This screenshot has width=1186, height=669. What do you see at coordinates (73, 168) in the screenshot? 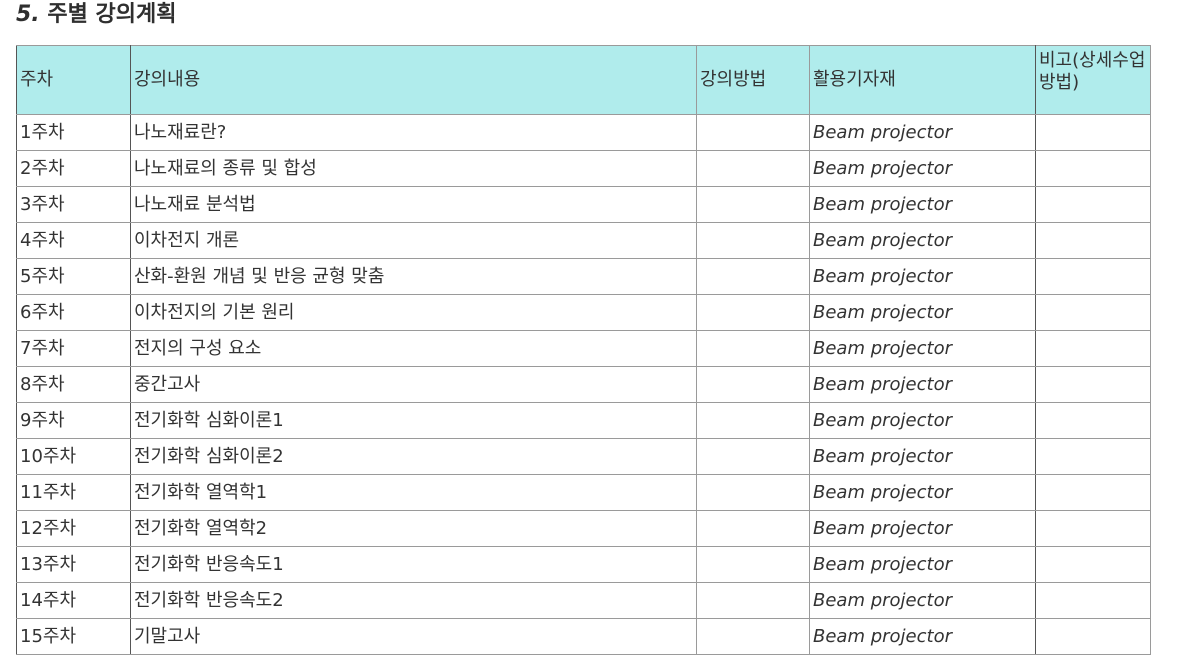
I see `week-cell: 2주차` at bounding box center [73, 168].